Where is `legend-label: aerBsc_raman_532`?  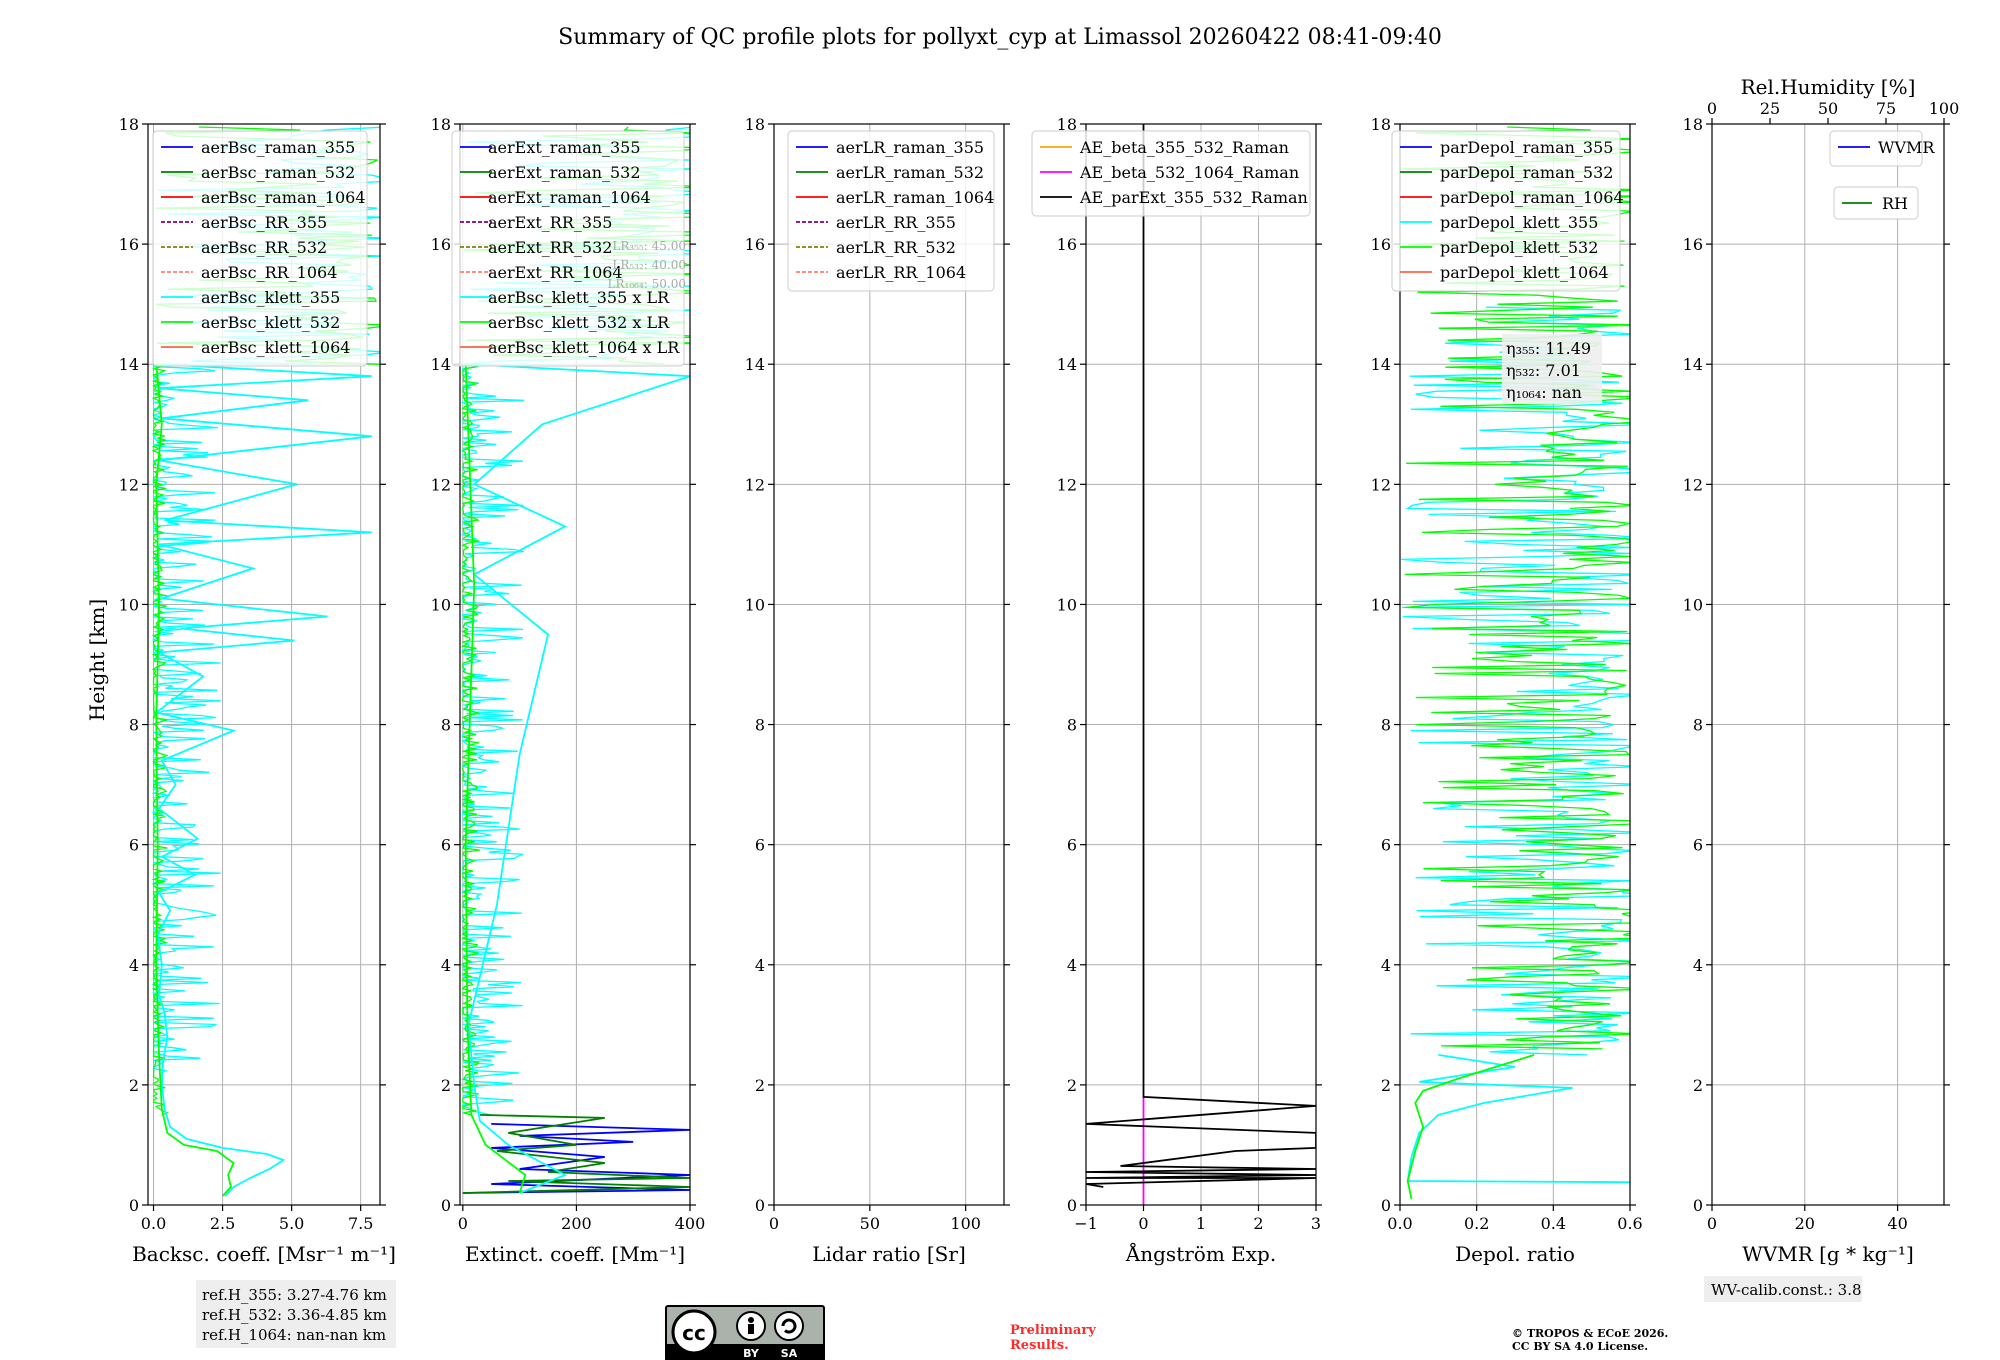 legend-label: aerBsc_raman_532 is located at coordinates (278, 172).